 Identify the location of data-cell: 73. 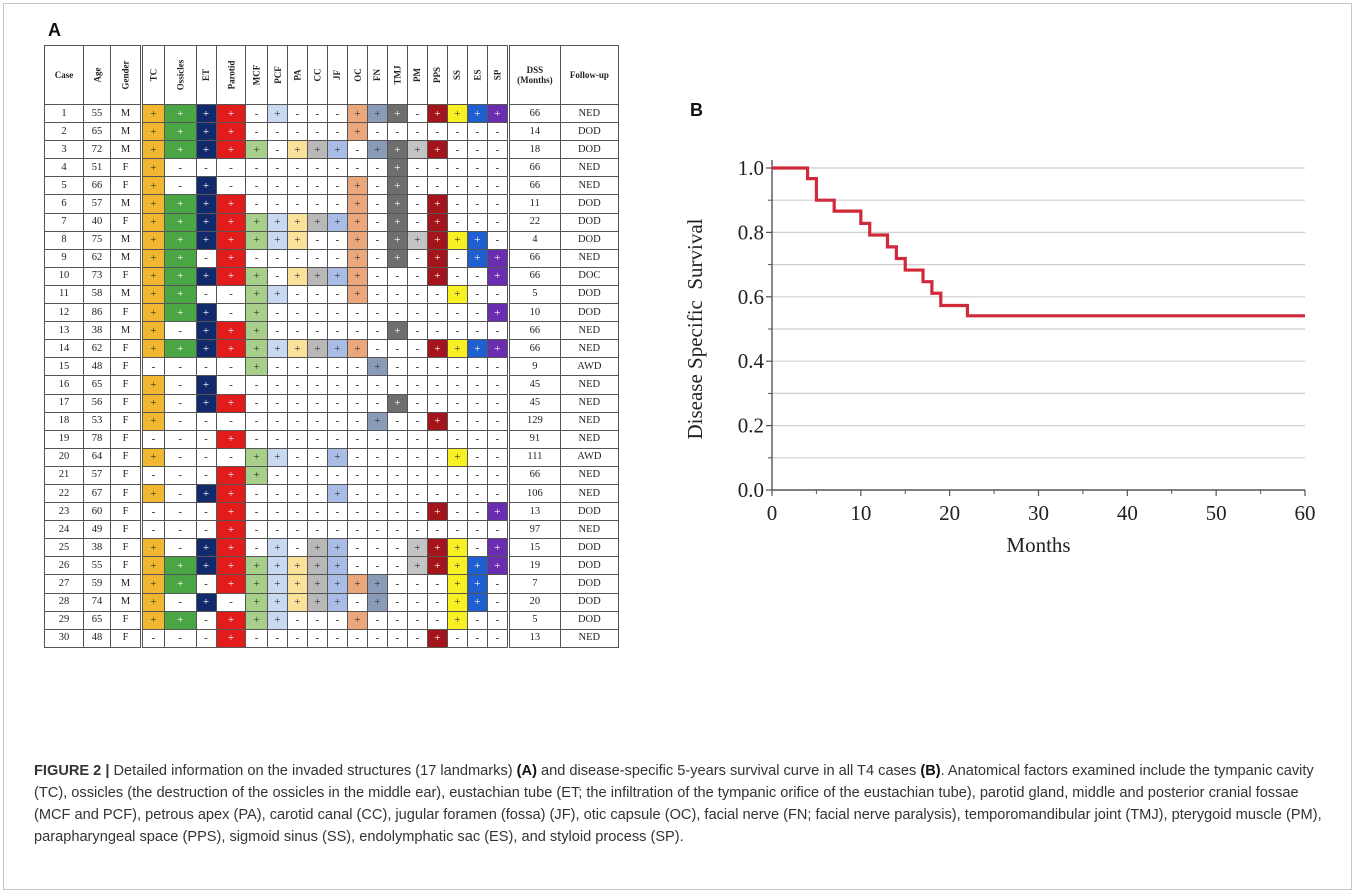
(97, 276).